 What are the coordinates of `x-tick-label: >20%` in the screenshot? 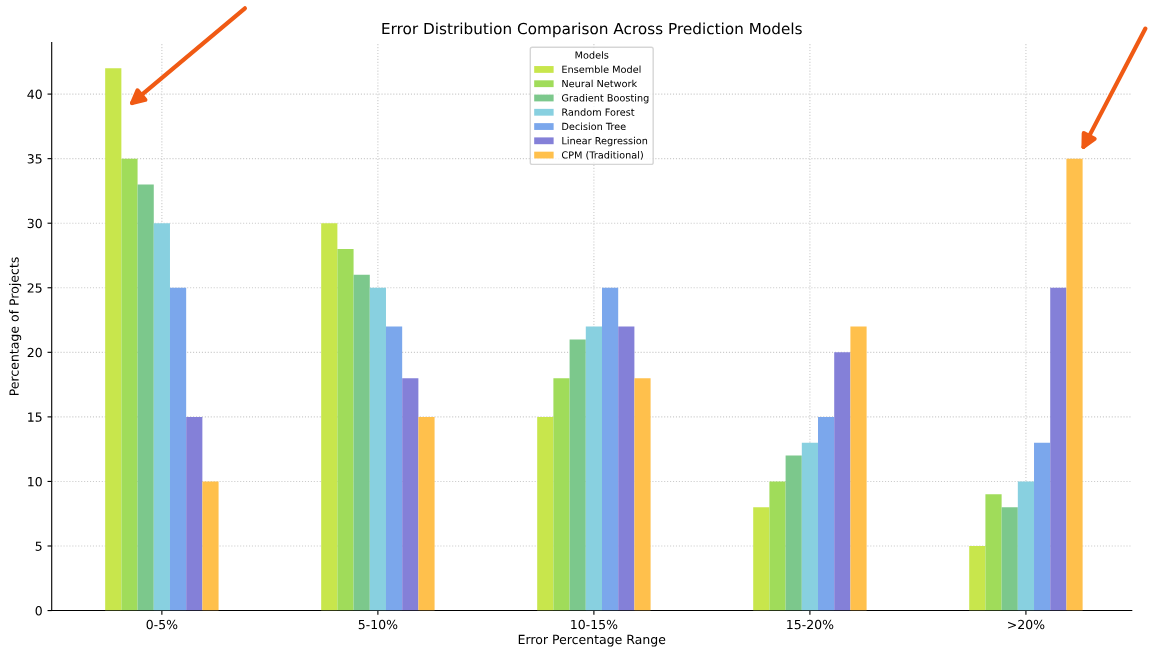 It's located at (1026, 624).